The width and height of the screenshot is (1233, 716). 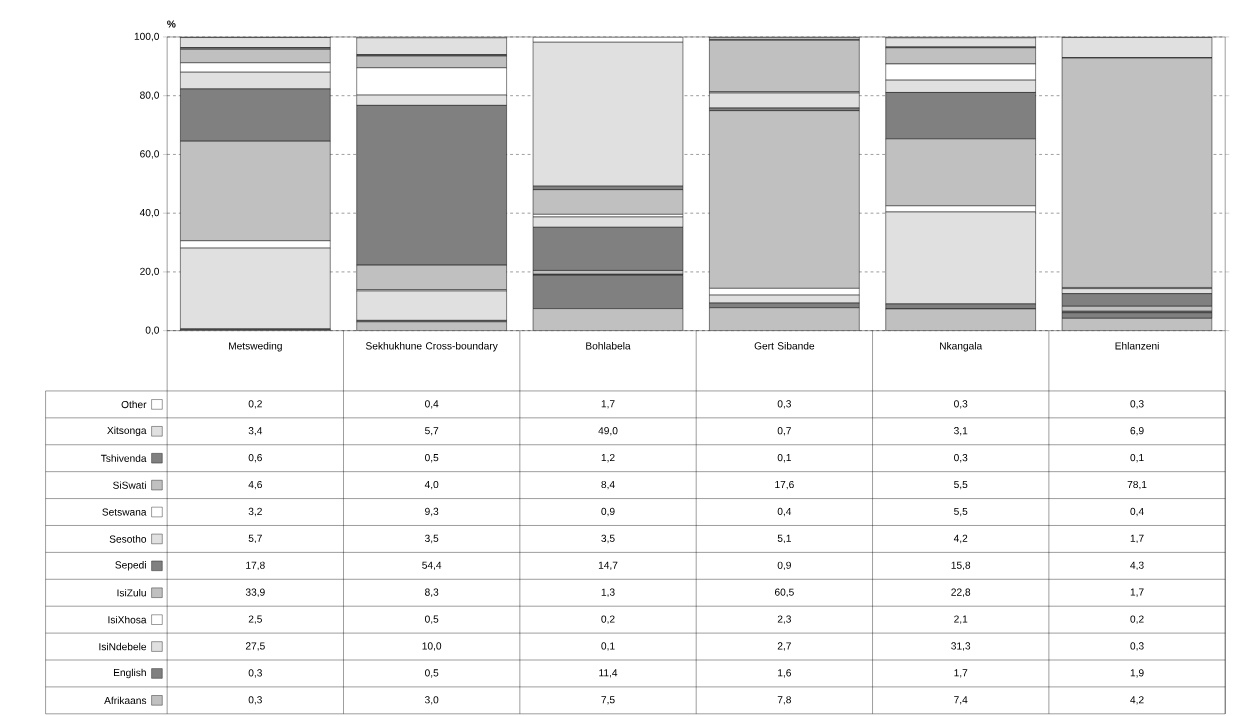 What do you see at coordinates (961, 646) in the screenshot?
I see `data-label: 31,3` at bounding box center [961, 646].